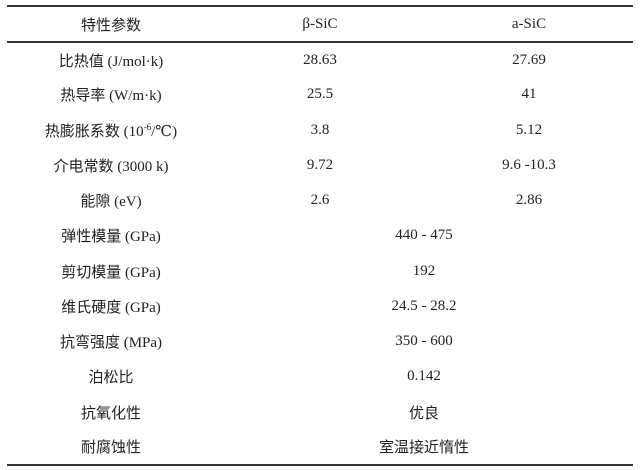 This screenshot has width=640, height=470. I want to click on beta-value: 25.5, so click(320, 94).